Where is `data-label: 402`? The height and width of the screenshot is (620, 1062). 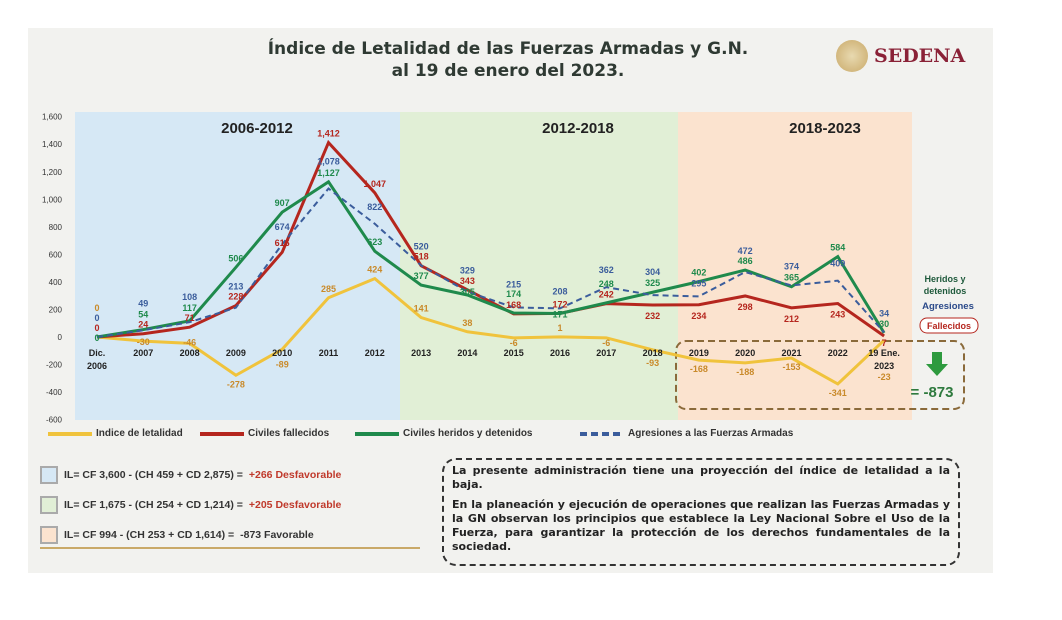
data-label: 402 is located at coordinates (698, 273).